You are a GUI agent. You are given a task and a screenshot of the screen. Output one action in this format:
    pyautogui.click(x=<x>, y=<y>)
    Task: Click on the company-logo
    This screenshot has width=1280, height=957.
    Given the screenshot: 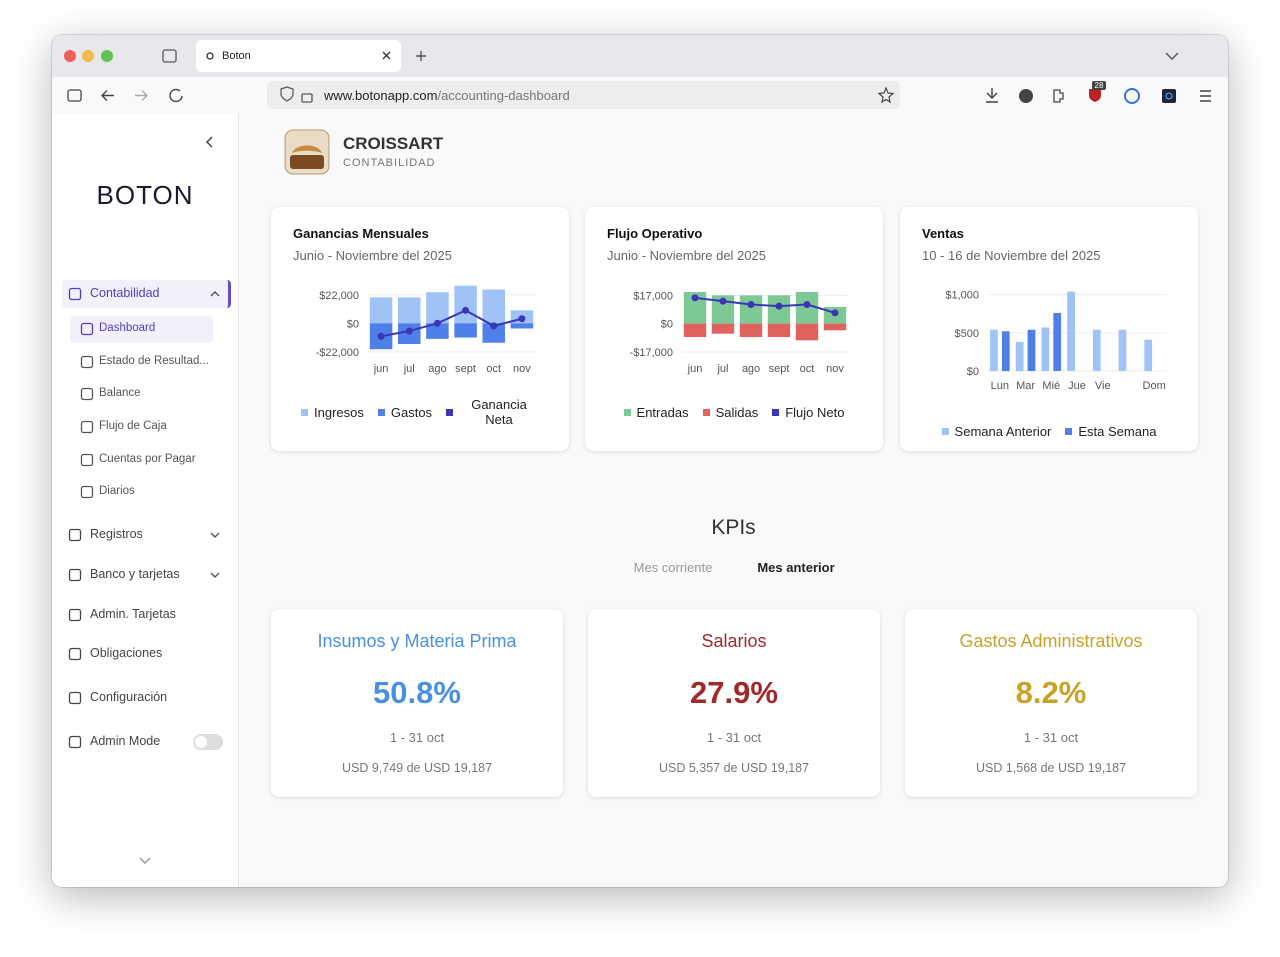 What is the action you would take?
    pyautogui.click(x=307, y=152)
    